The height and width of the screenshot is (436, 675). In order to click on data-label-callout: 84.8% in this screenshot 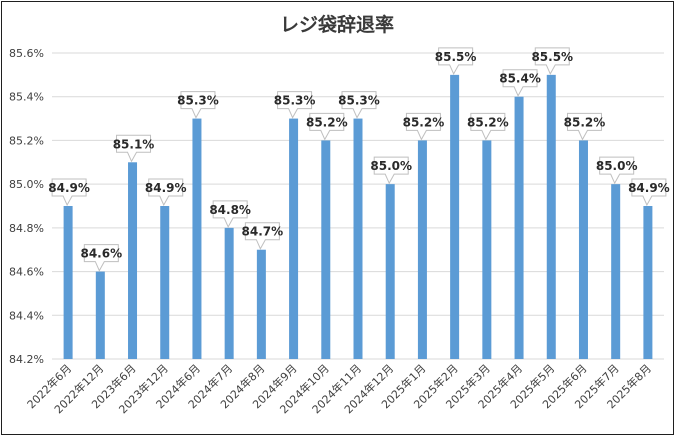, I will do `click(230, 214)`.